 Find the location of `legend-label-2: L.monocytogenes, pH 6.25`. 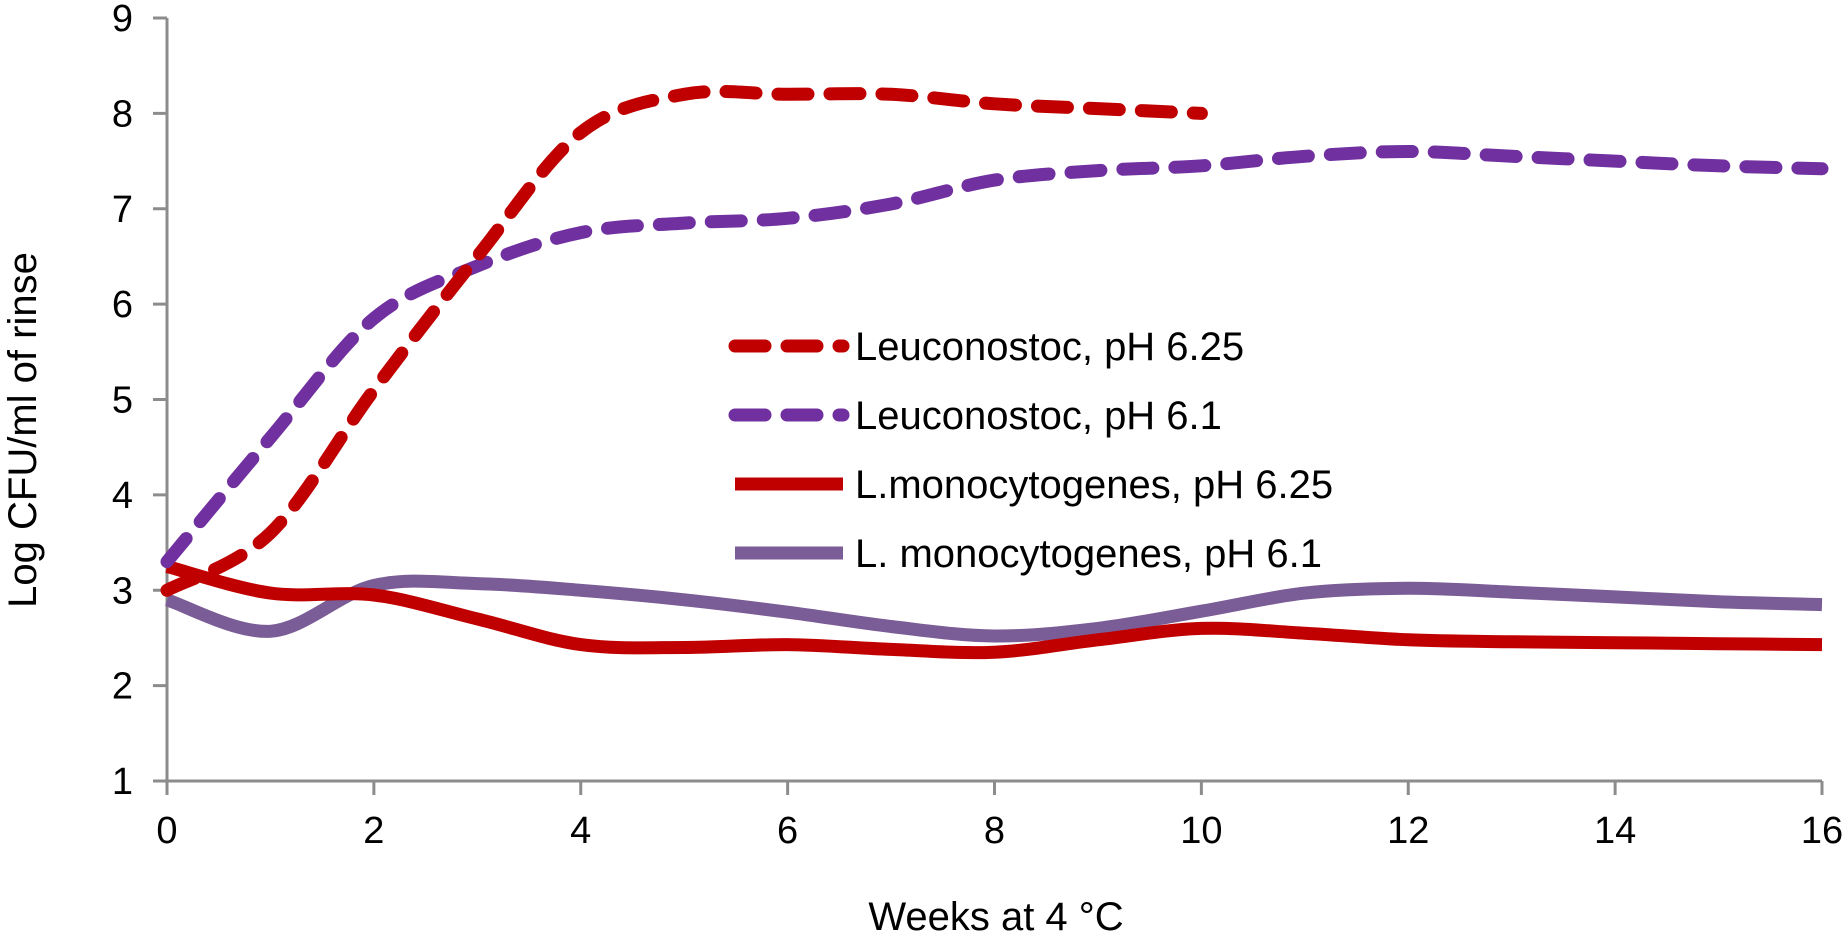

legend-label-2: L.monocytogenes, pH 6.25 is located at coordinates (1094, 485).